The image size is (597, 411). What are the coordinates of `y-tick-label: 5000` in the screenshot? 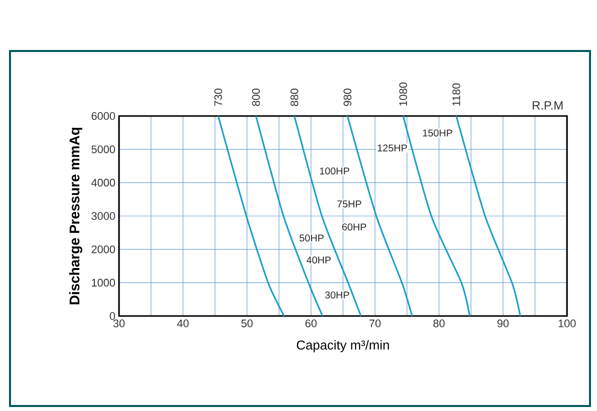 It's located at (104, 149).